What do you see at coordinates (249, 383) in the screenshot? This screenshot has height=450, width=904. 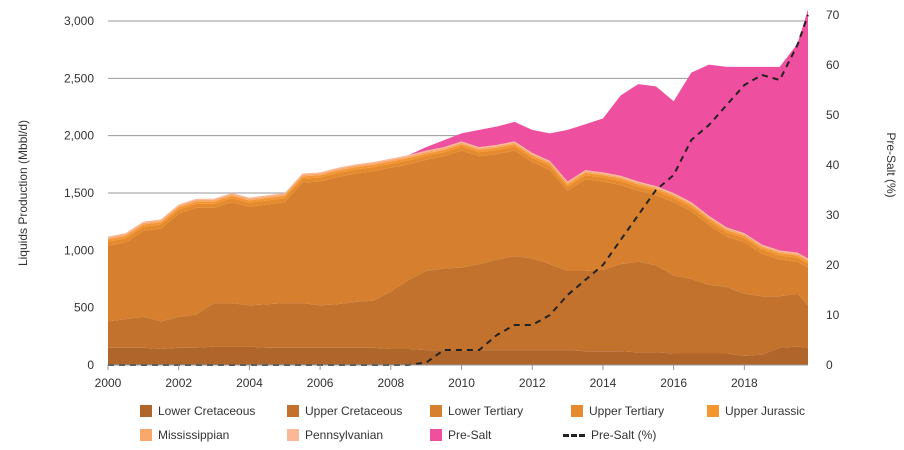 I see `x-tick-label: 2004` at bounding box center [249, 383].